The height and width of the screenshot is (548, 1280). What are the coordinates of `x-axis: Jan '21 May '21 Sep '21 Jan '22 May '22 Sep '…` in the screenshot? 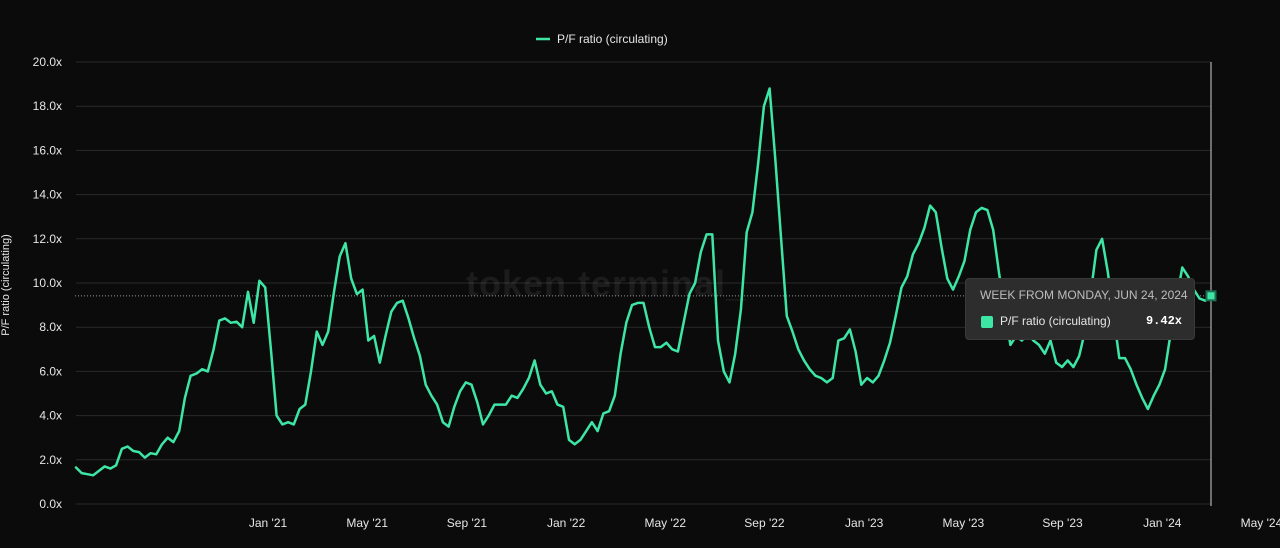 It's located at (764, 523).